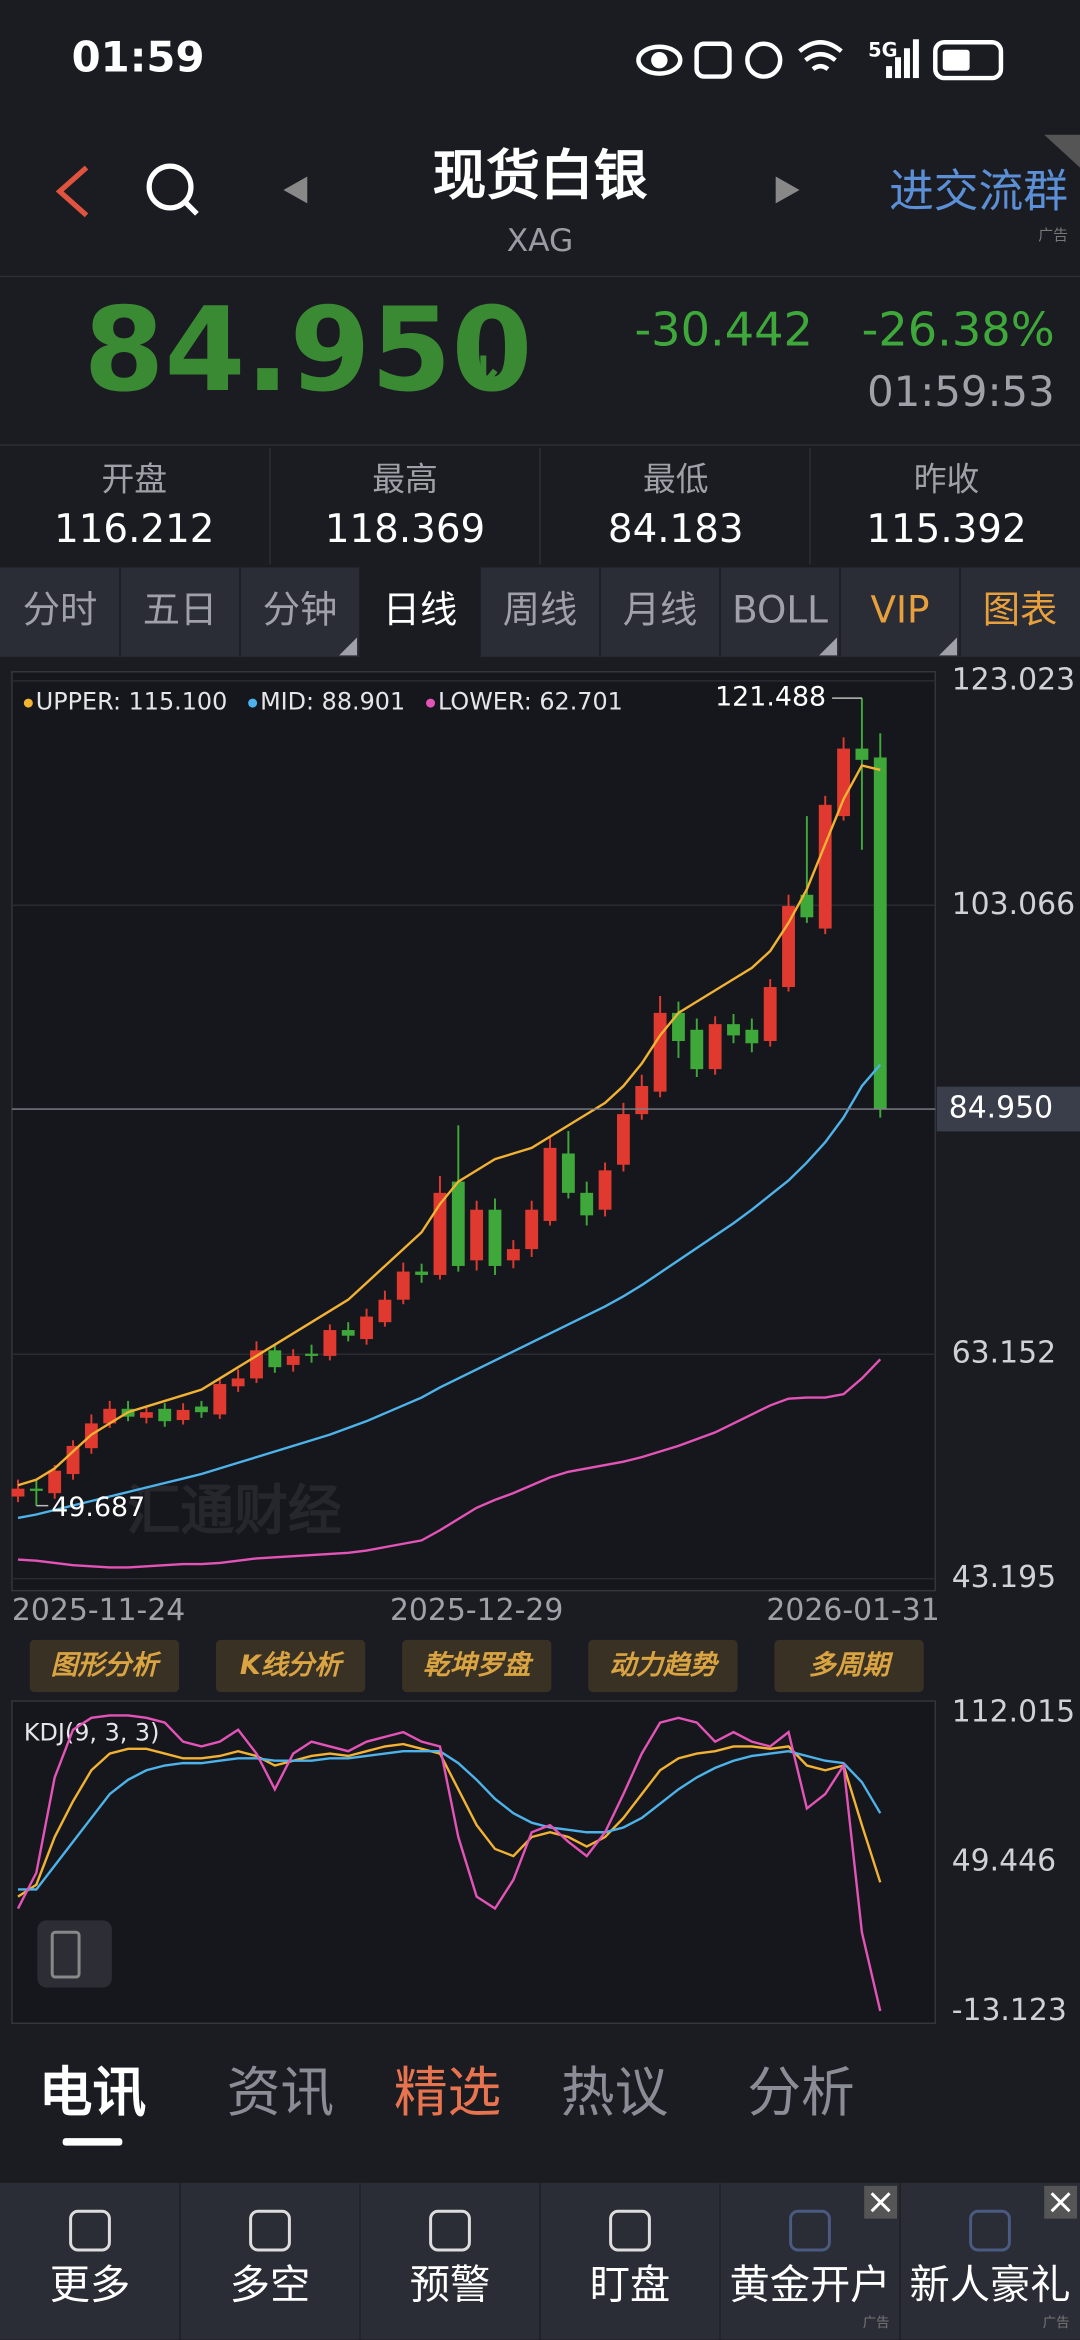 This screenshot has height=2340, width=1080. I want to click on kdj-title: KDJ(9, 3, 3), so click(92, 1732).